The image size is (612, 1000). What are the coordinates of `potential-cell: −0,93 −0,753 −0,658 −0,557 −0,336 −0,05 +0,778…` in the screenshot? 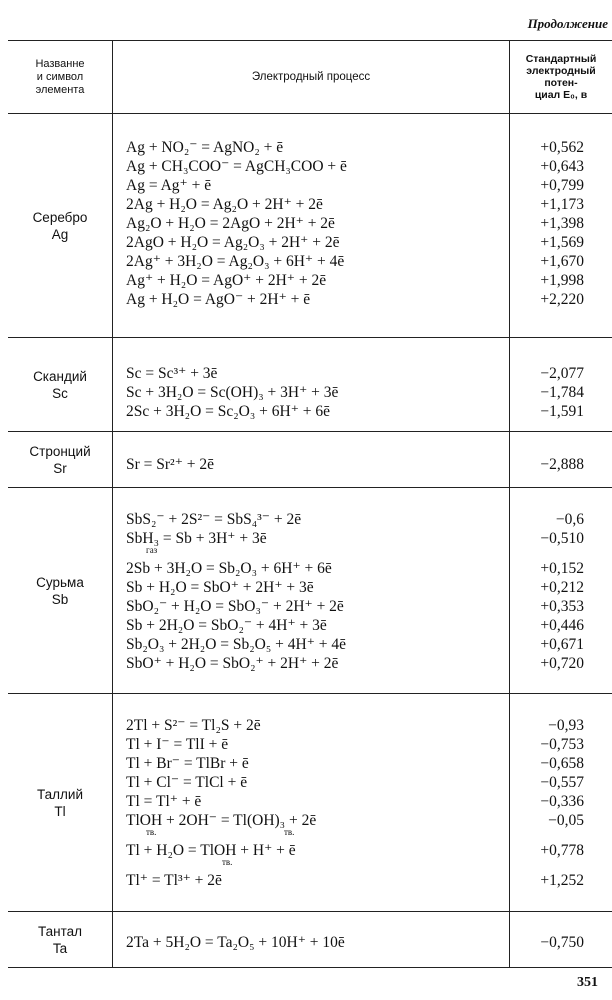 It's located at (561, 802).